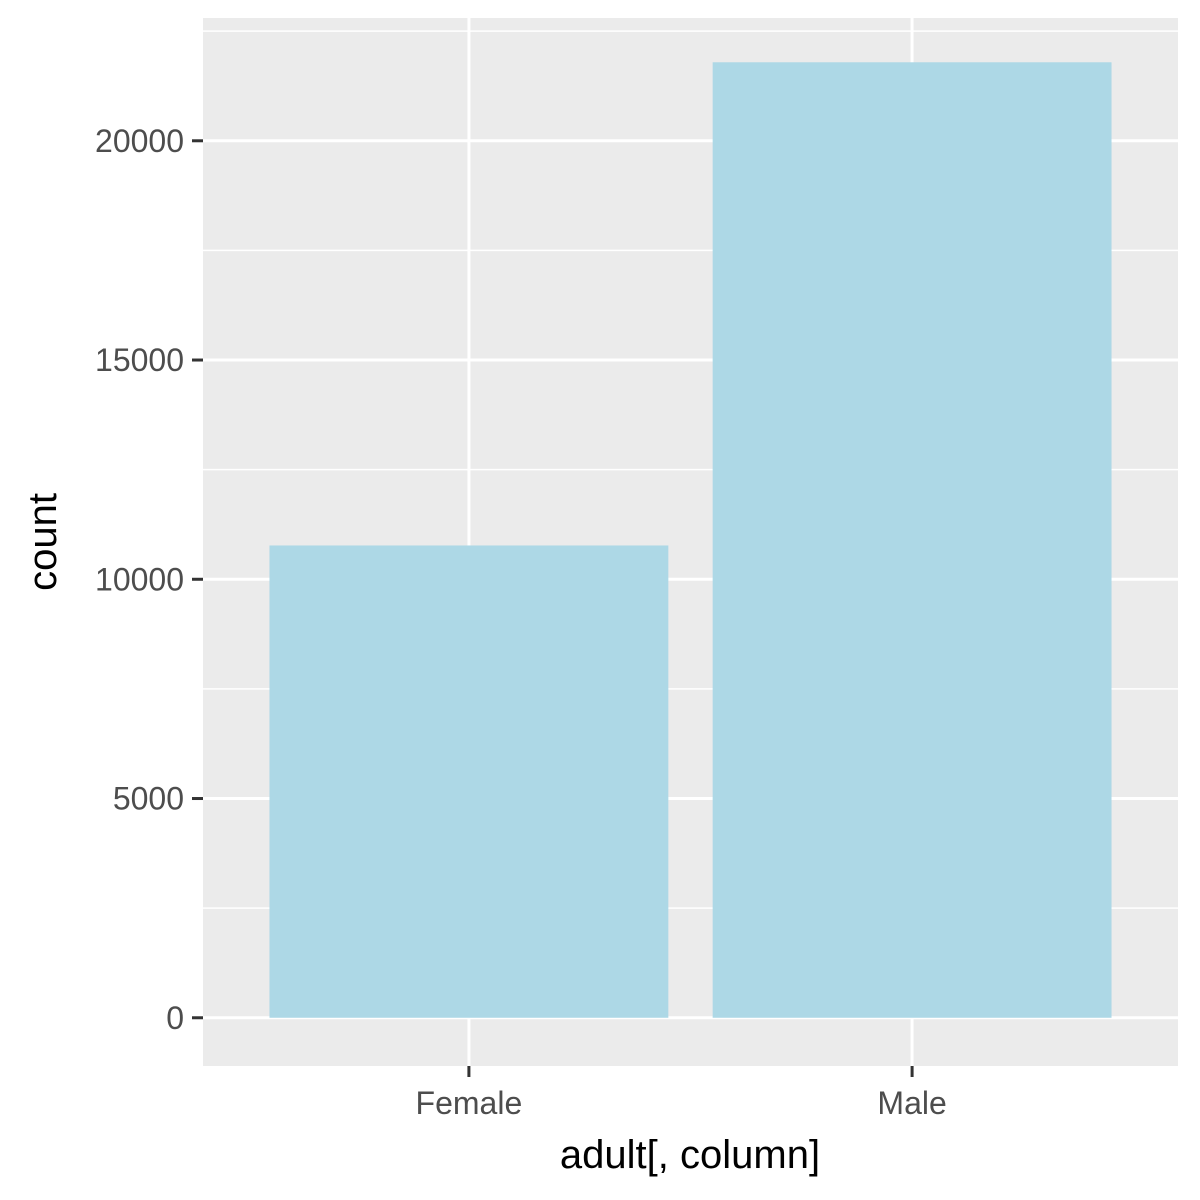  I want to click on y-tick-label: 15000, so click(139, 360).